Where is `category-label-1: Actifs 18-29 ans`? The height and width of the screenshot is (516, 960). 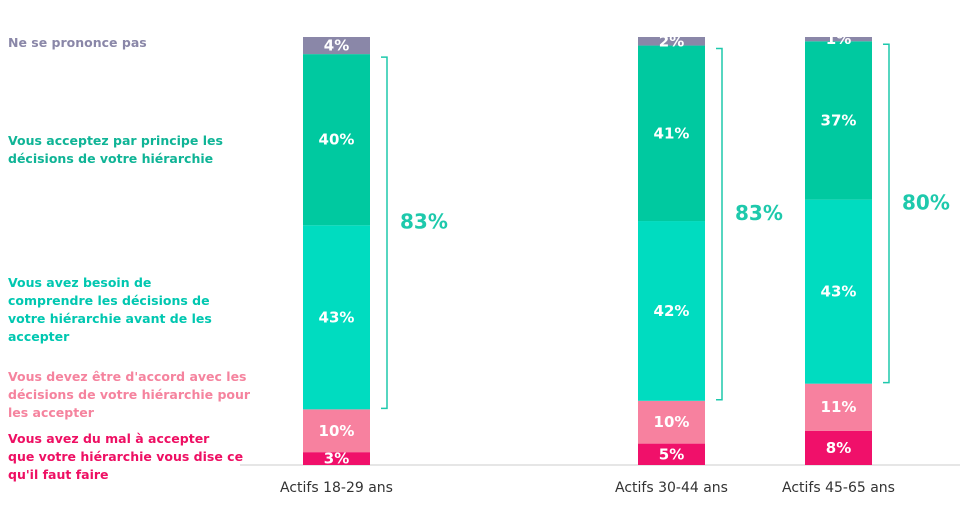 category-label-1: Actifs 18-29 ans is located at coordinates (336, 488).